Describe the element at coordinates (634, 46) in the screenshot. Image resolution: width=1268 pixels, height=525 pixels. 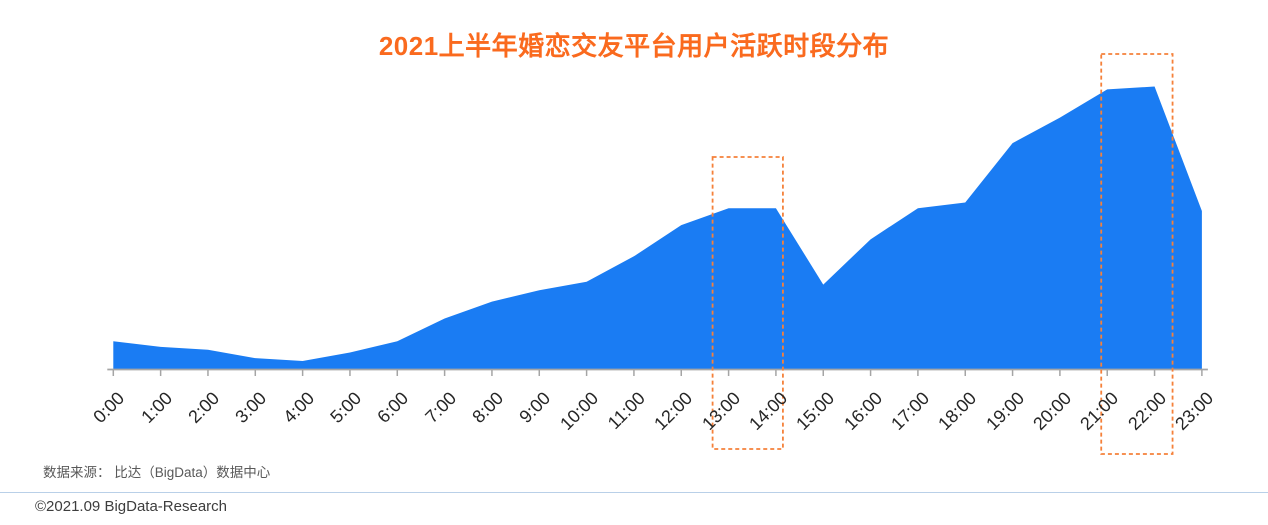
I see `chart-title: 2021上半年婚恋交友平台用户活跃时段分布` at that location.